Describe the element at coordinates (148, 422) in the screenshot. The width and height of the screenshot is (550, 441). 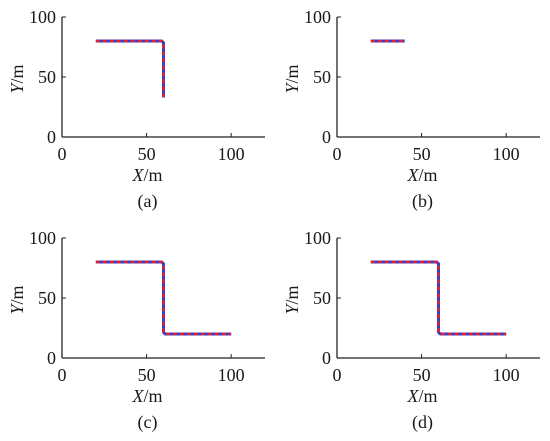
I see `panel-caption: (c)` at that location.